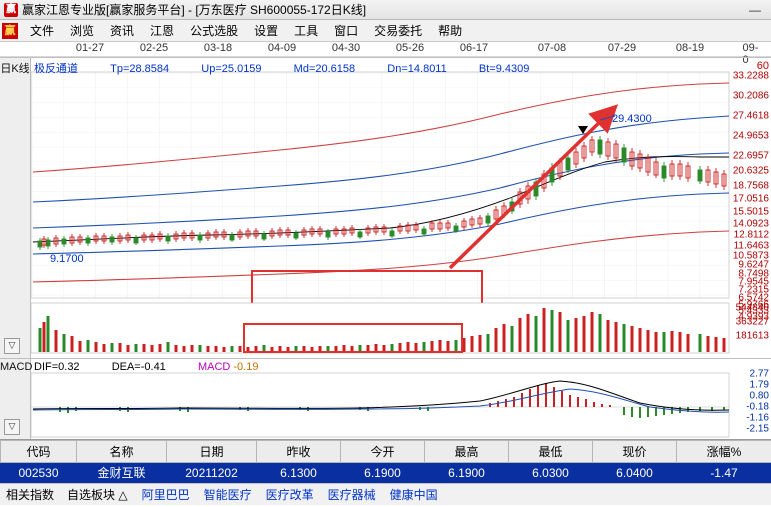  What do you see at coordinates (753, 274) in the screenshot?
I see `price-tick: 8.7498` at bounding box center [753, 274].